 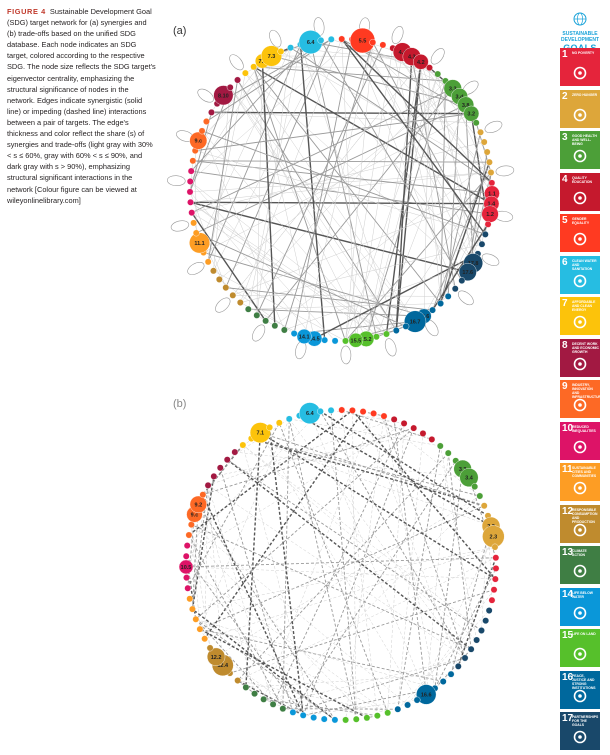 I want to click on sdg-tile-17: 17 Partnerships for the goals, so click(x=580, y=731).